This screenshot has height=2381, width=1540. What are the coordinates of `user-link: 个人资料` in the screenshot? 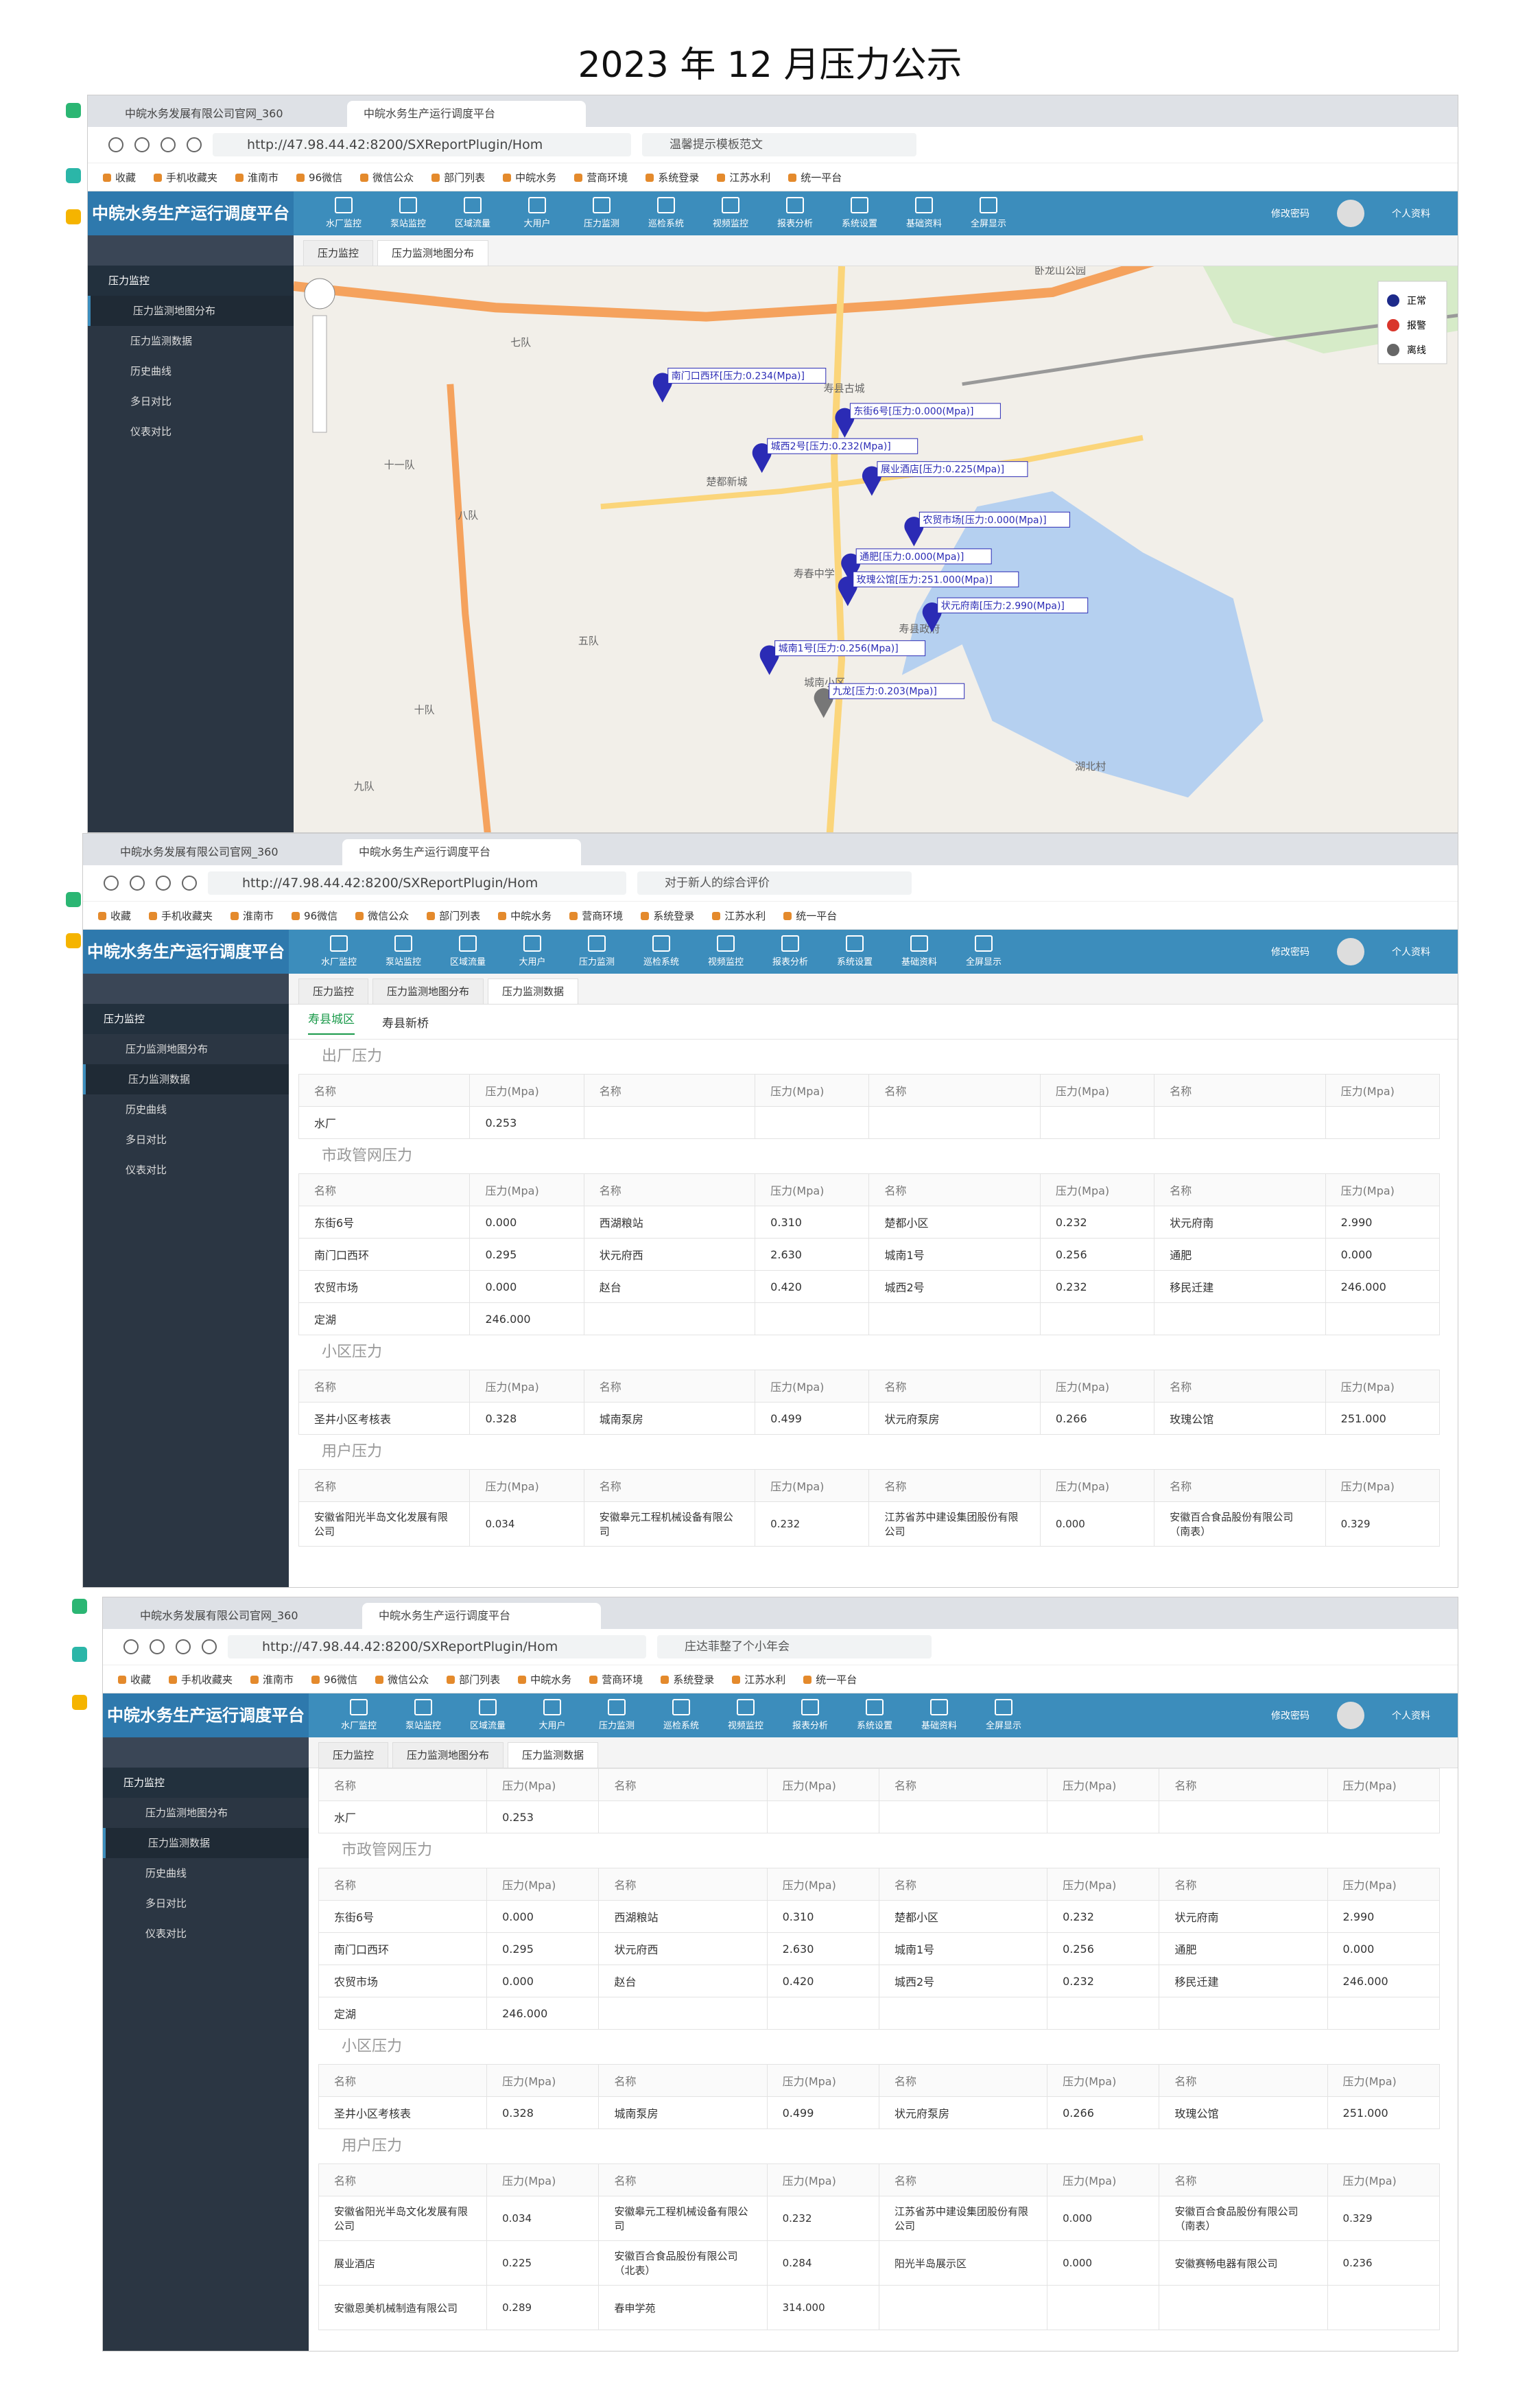 It's located at (1411, 1717).